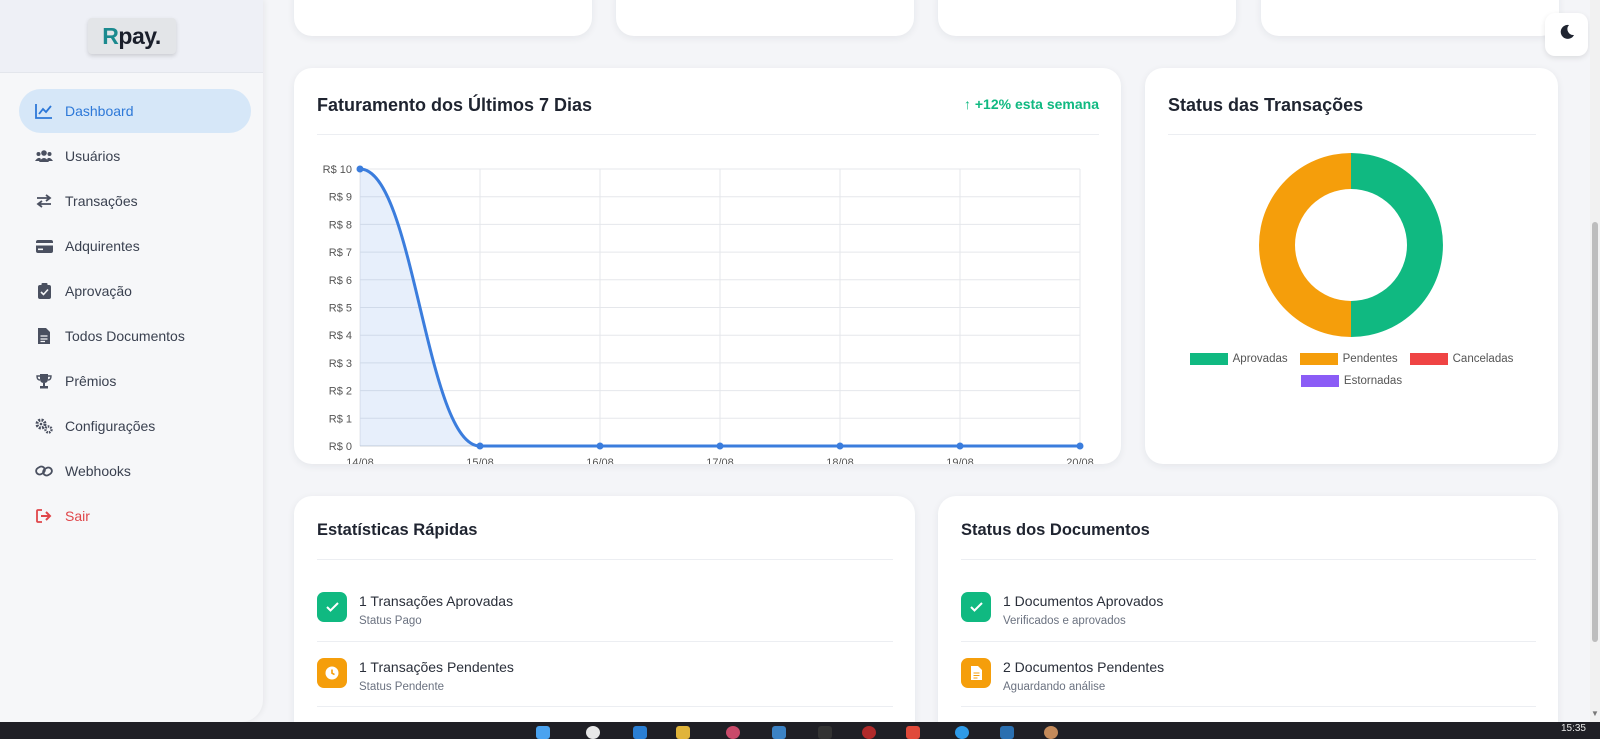 Image resolution: width=1600 pixels, height=739 pixels. Describe the element at coordinates (99, 111) in the screenshot. I see `sidebar-item-label: Dashboard` at that location.